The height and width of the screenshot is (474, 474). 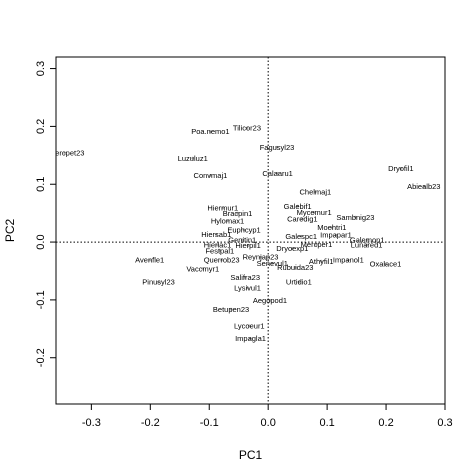 What do you see at coordinates (41, 299) in the screenshot?
I see `y-tick-label: -0.1` at bounding box center [41, 299].